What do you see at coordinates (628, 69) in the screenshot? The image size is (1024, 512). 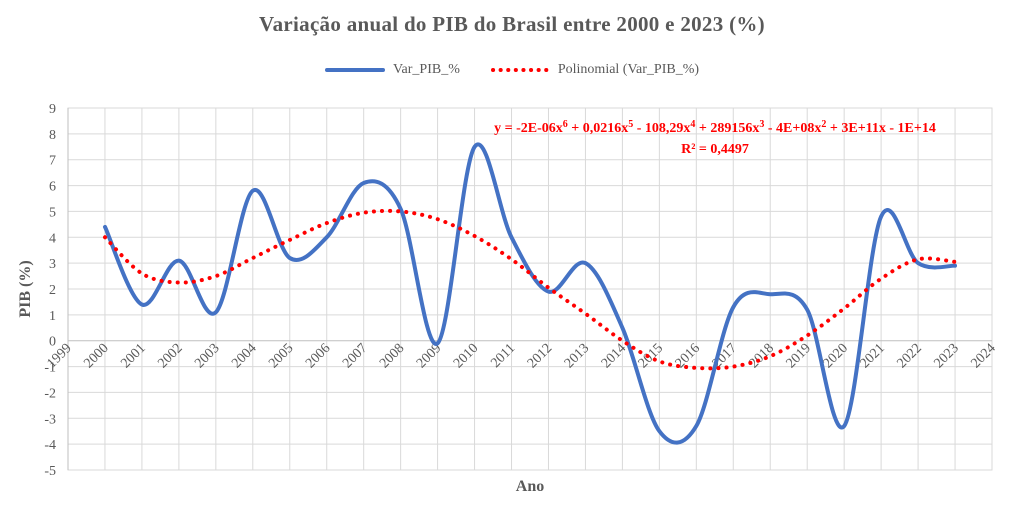 I see `legend-label-polinomial: Polinomial (Var_PIB_%)` at bounding box center [628, 69].